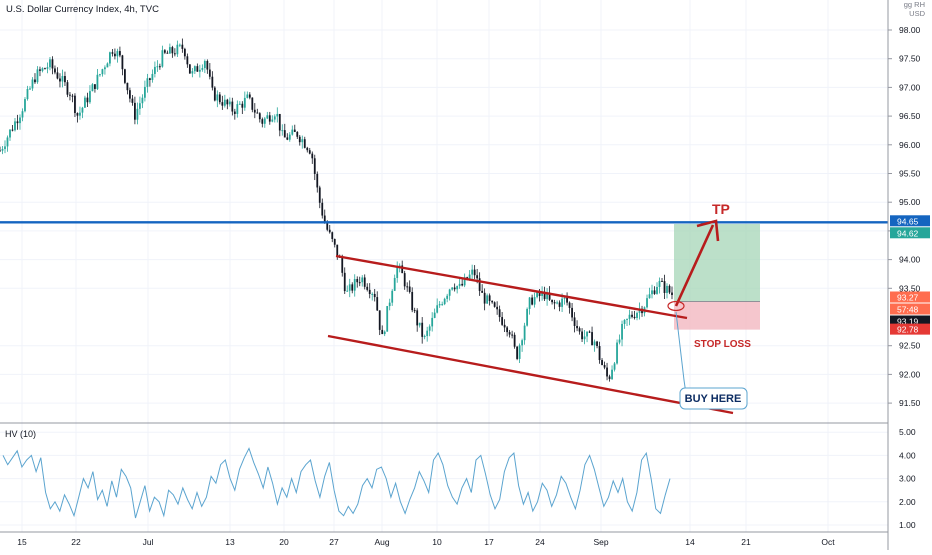 The image size is (932, 555). Describe the element at coordinates (910, 30) in the screenshot. I see `price-tick-label: 98.00` at that location.